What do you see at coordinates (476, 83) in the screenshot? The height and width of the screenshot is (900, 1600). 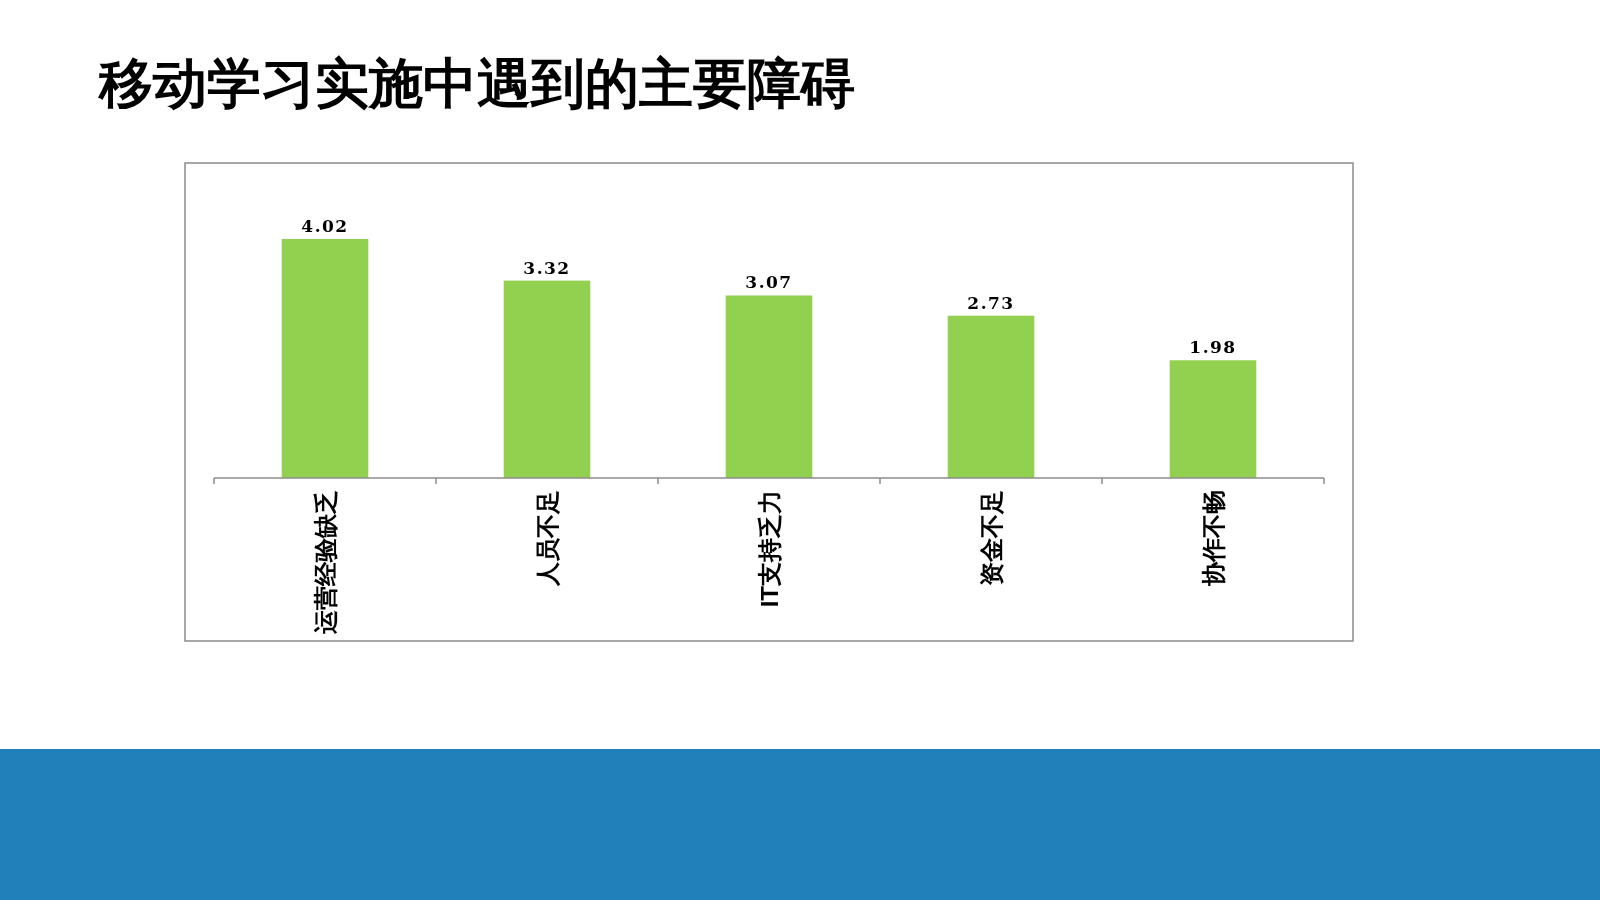 I see `chart-title: 移动学习实施中遇到的主要障碍` at bounding box center [476, 83].